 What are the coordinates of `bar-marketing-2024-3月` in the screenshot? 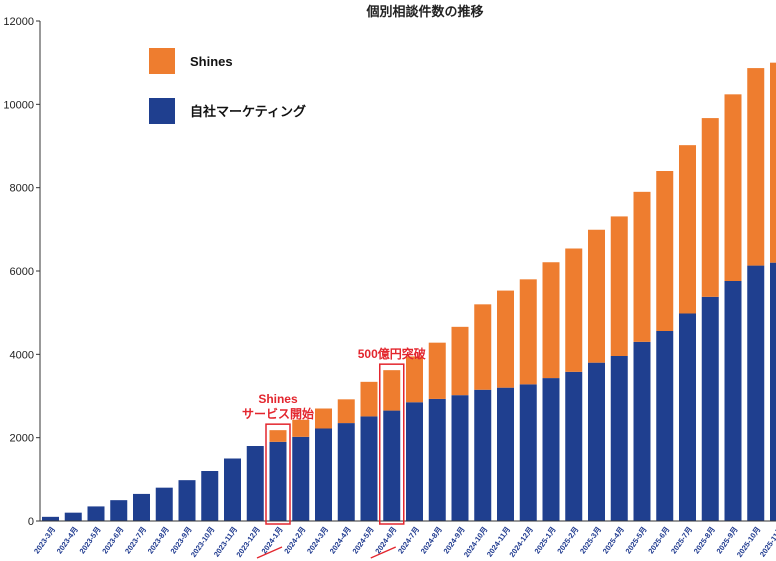 It's located at (323, 474).